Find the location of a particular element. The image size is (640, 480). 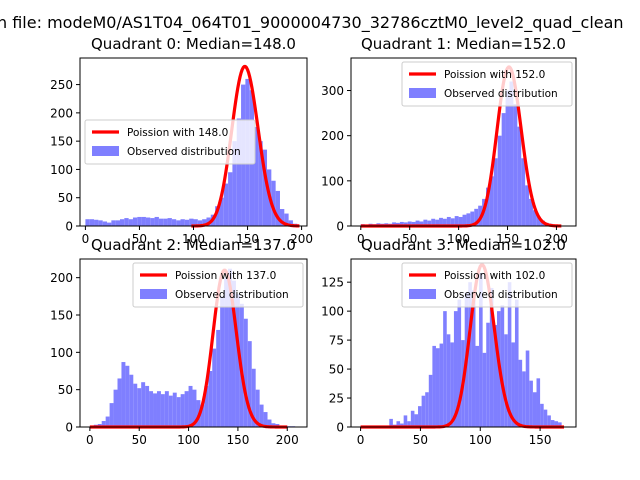

poisson-curve is located at coordinates (245, 146).